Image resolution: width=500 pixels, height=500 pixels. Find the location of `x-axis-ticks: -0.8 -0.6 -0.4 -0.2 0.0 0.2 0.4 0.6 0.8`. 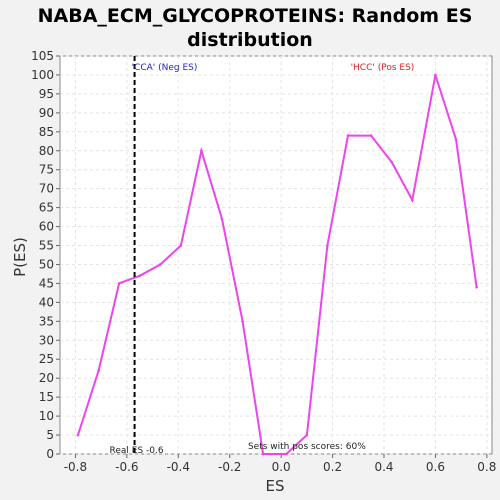

x-axis-ticks: -0.8 -0.6 -0.4 -0.2 0.0 0.2 0.4 0.6 0.8 is located at coordinates (280, 464).